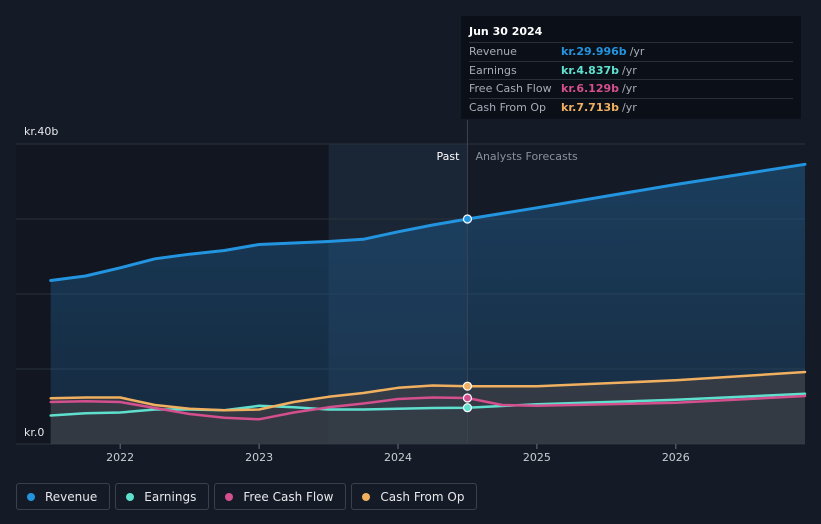  Describe the element at coordinates (590, 70) in the screenshot. I see `tooltip-value: kr.4.837b` at that location.